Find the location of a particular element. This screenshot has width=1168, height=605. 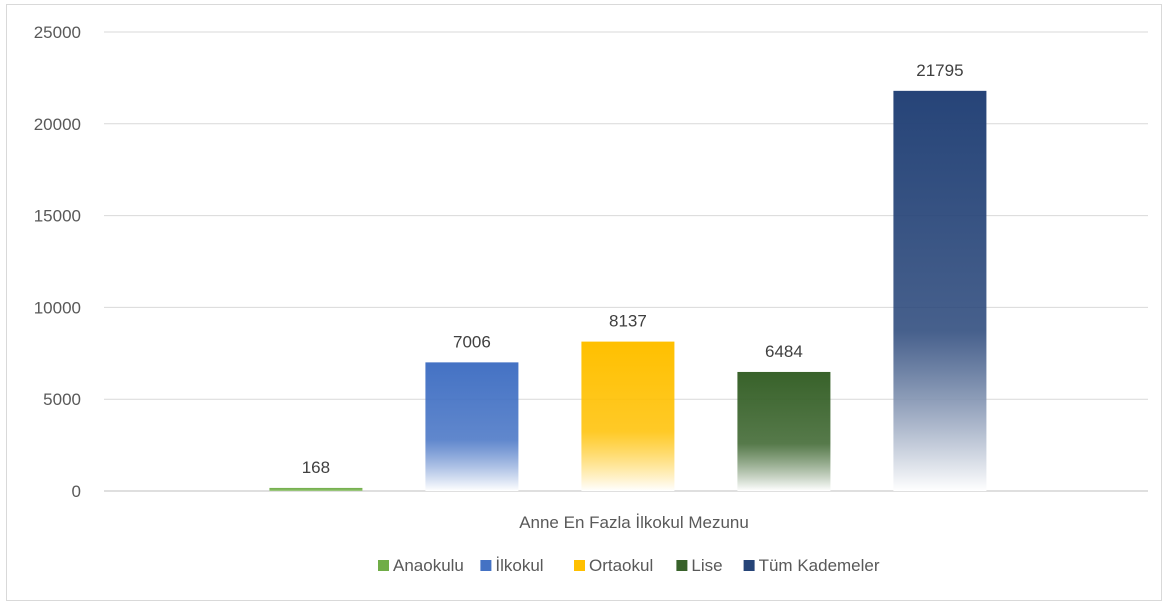

legend-label: Anaokulu is located at coordinates (428, 565).